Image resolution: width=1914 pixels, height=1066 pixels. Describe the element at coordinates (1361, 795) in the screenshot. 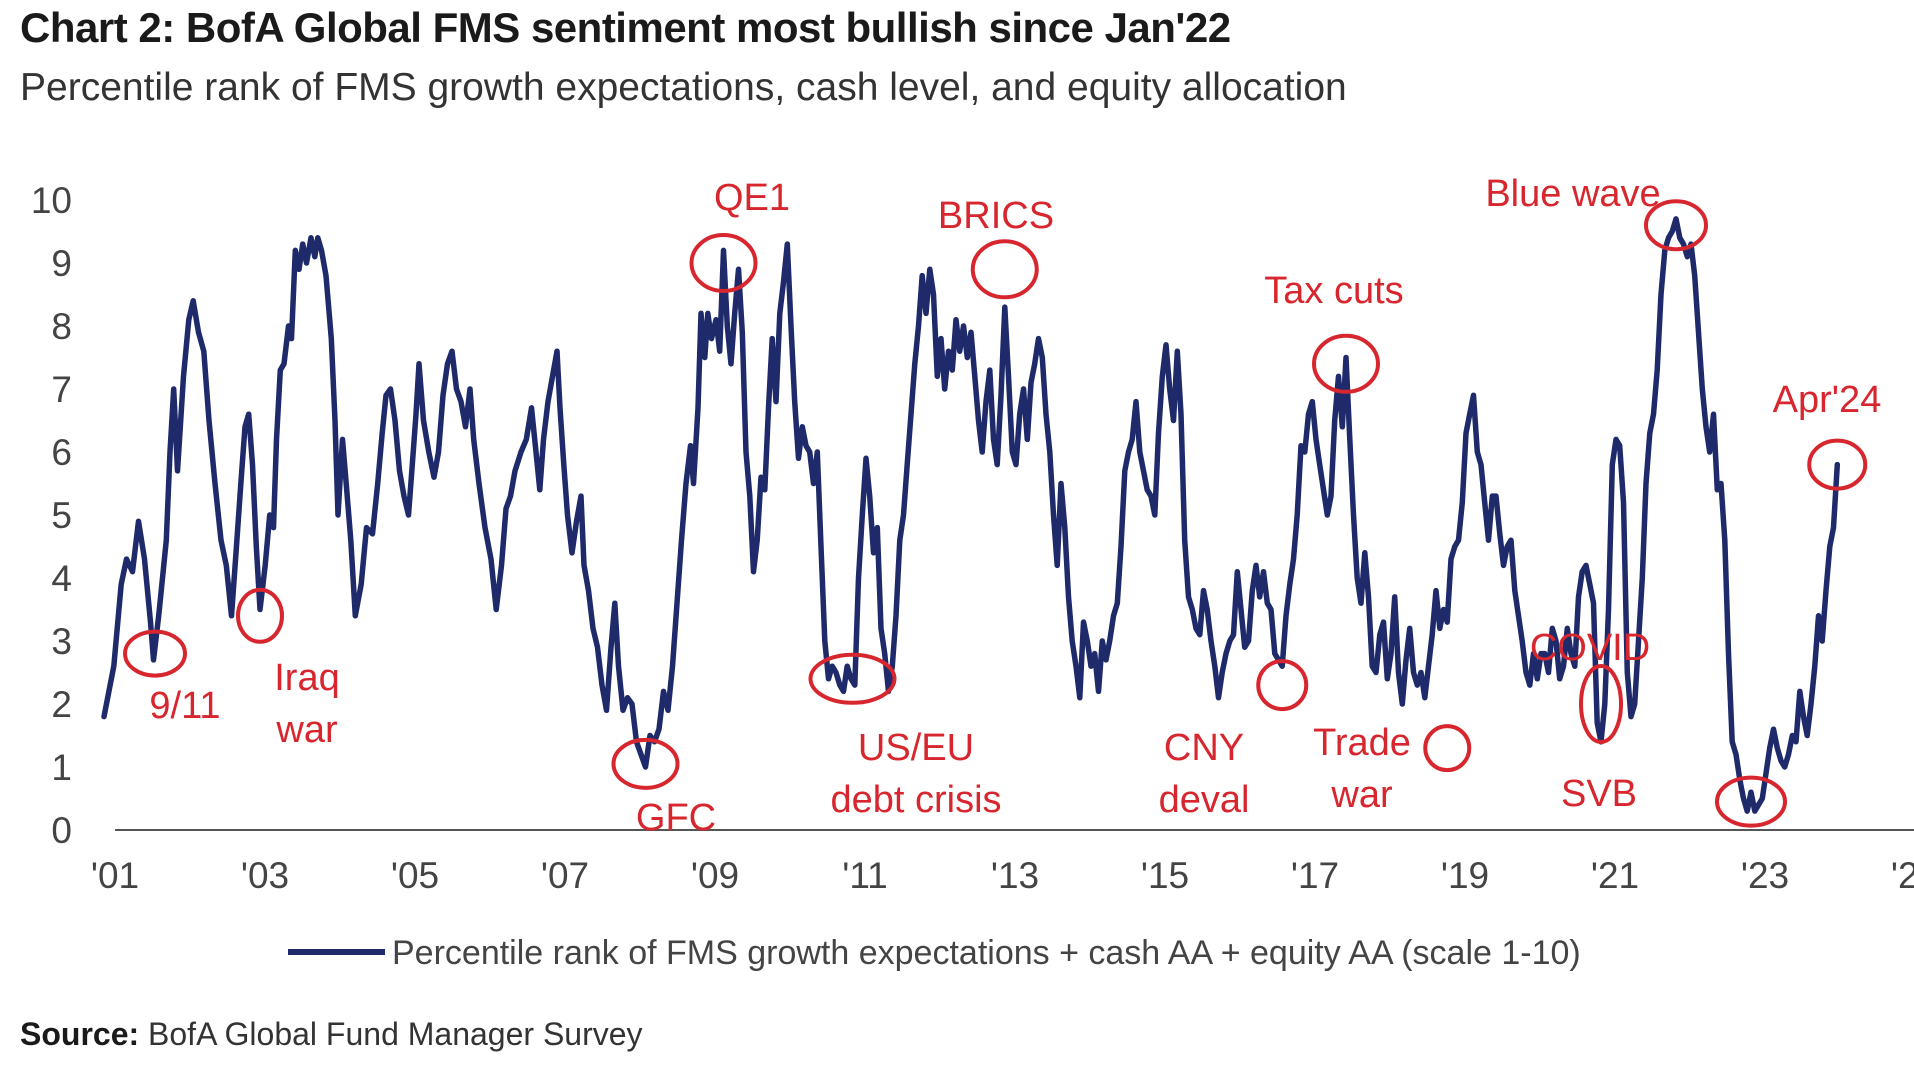

I see `annotation-label-tradewar: war` at that location.